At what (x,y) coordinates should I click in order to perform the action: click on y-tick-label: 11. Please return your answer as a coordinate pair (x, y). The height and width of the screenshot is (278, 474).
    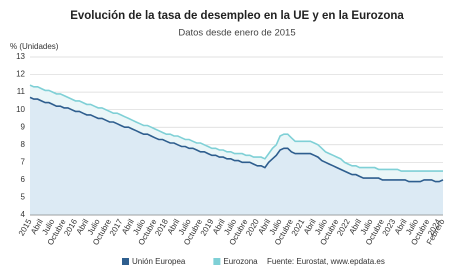
    Looking at the image, I should click on (21, 91).